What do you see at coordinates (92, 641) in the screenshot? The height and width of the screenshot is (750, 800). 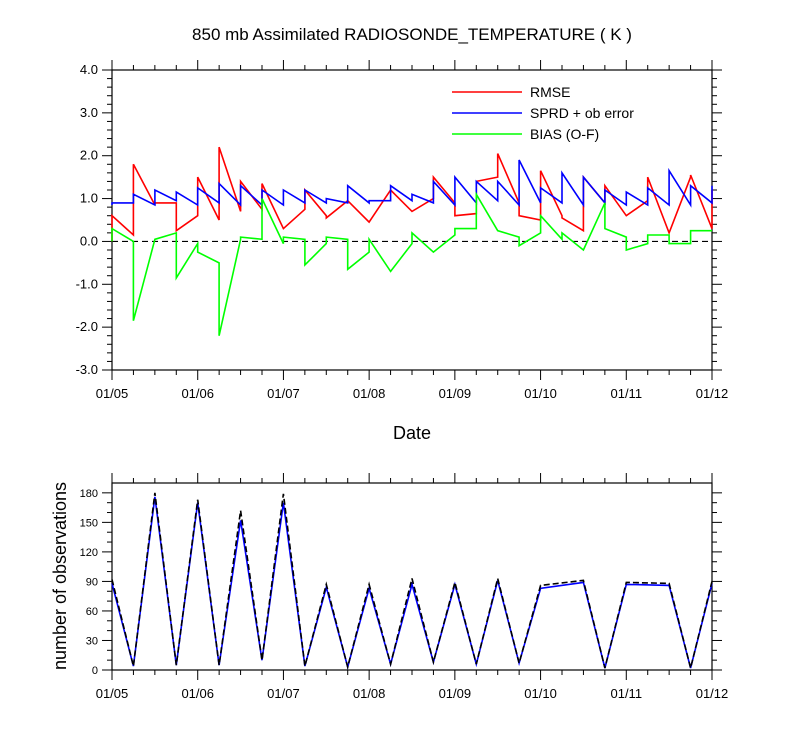 I see `y-tick-label: 30` at bounding box center [92, 641].